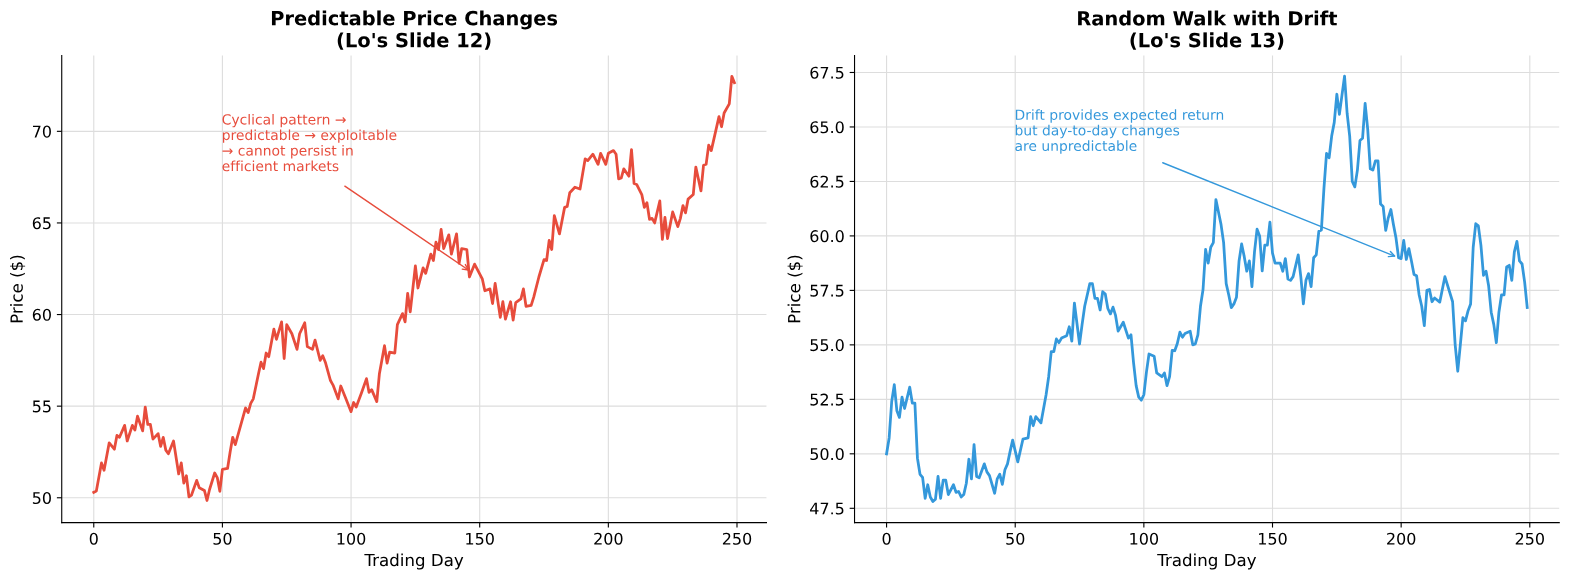 The width and height of the screenshot is (1583, 584). I want to click on y-tick-label: 67.5, so click(827, 72).